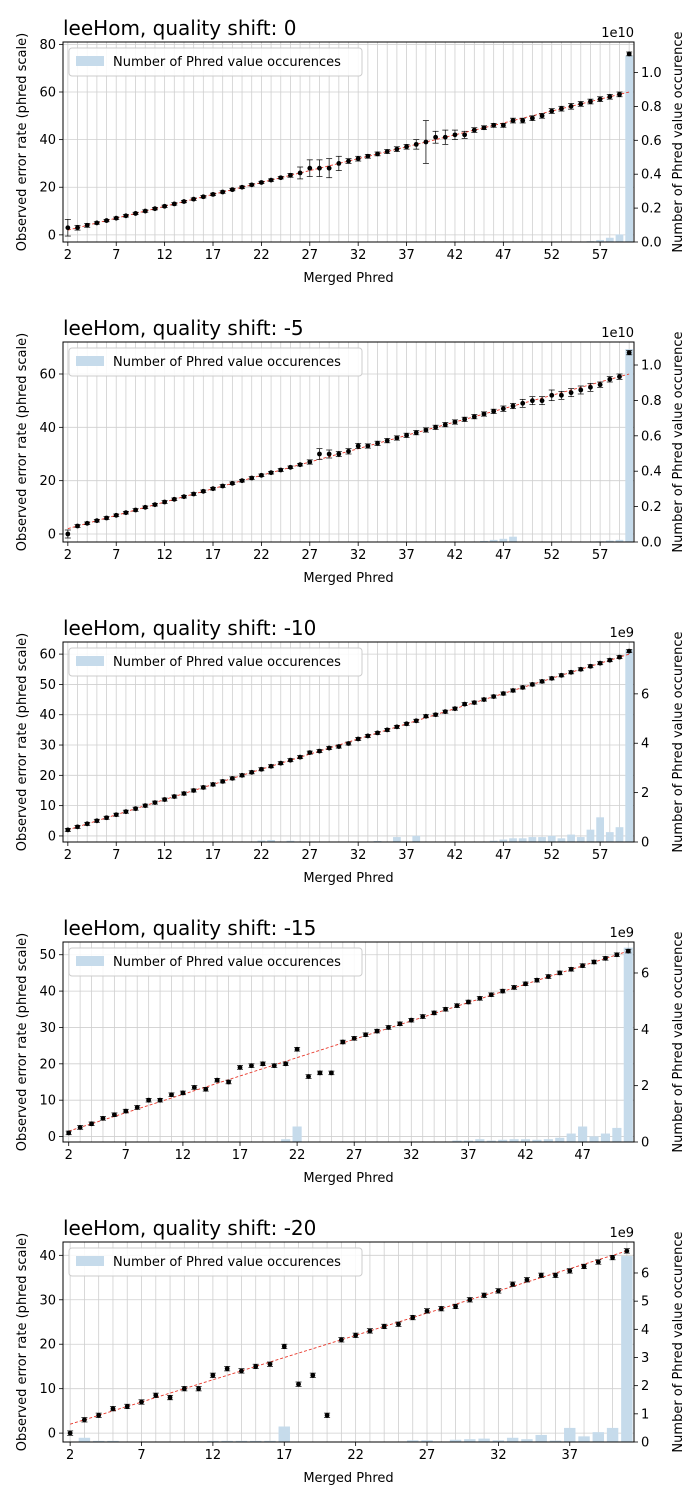 This screenshot has width=700, height=1504. What do you see at coordinates (645, 1330) in the screenshot?
I see `y2-tick-label: 4` at bounding box center [645, 1330].